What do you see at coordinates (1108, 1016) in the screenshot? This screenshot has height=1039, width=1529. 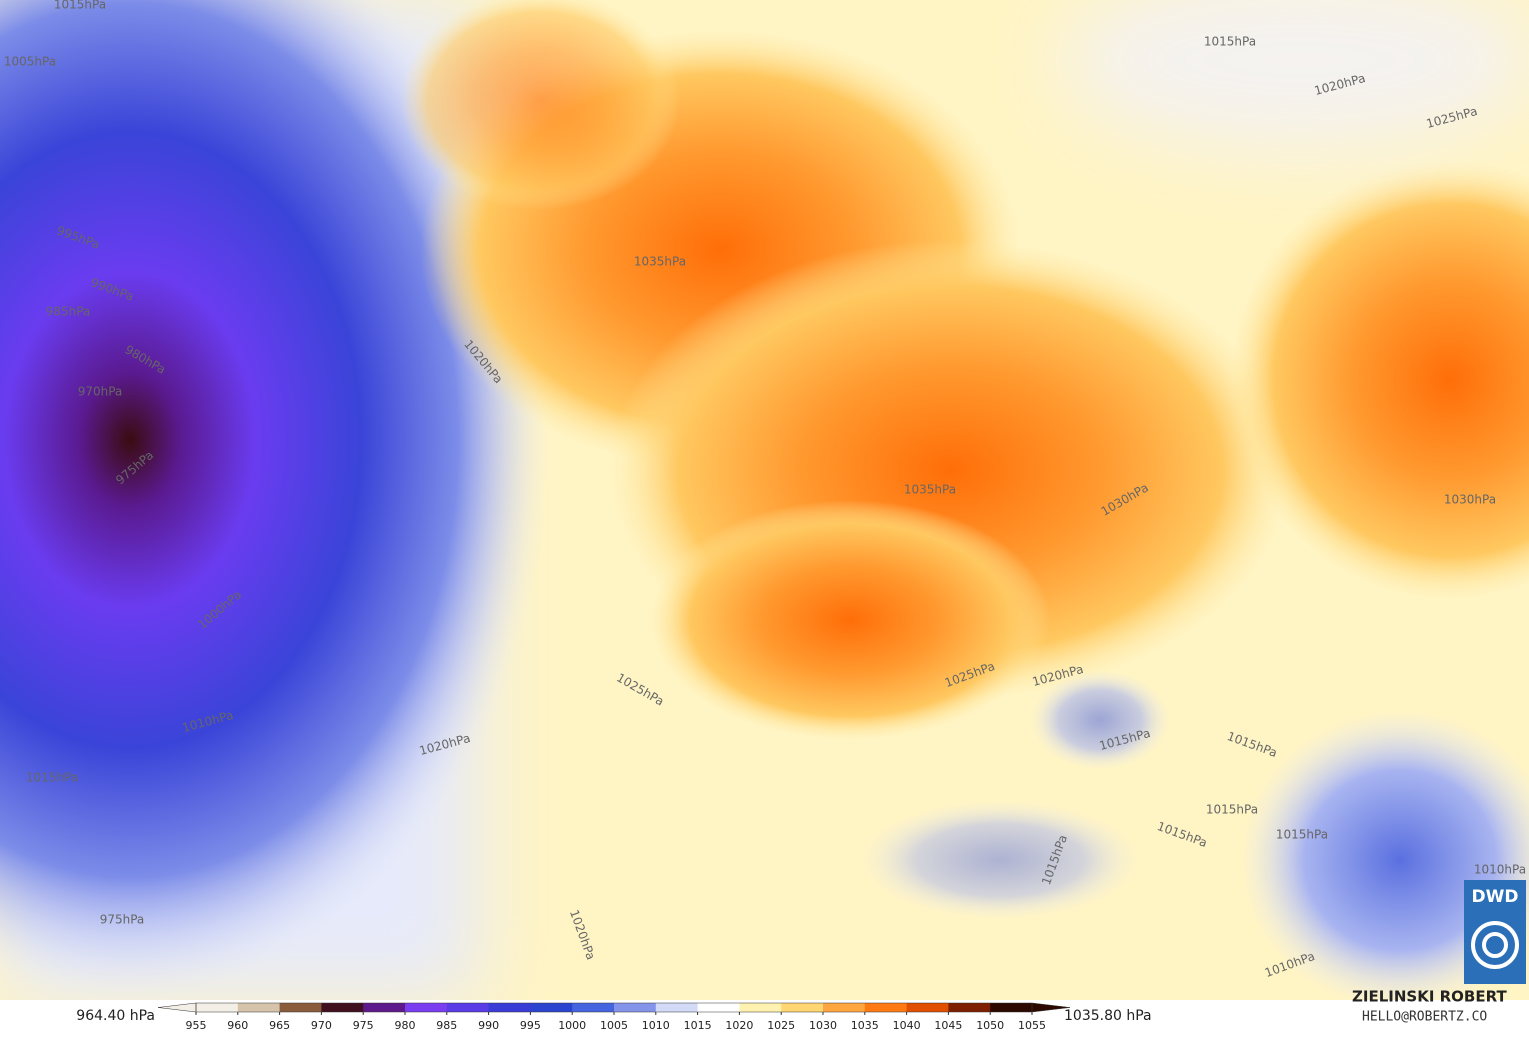 I see `colorbar-max: 1035.80 hPa` at bounding box center [1108, 1016].